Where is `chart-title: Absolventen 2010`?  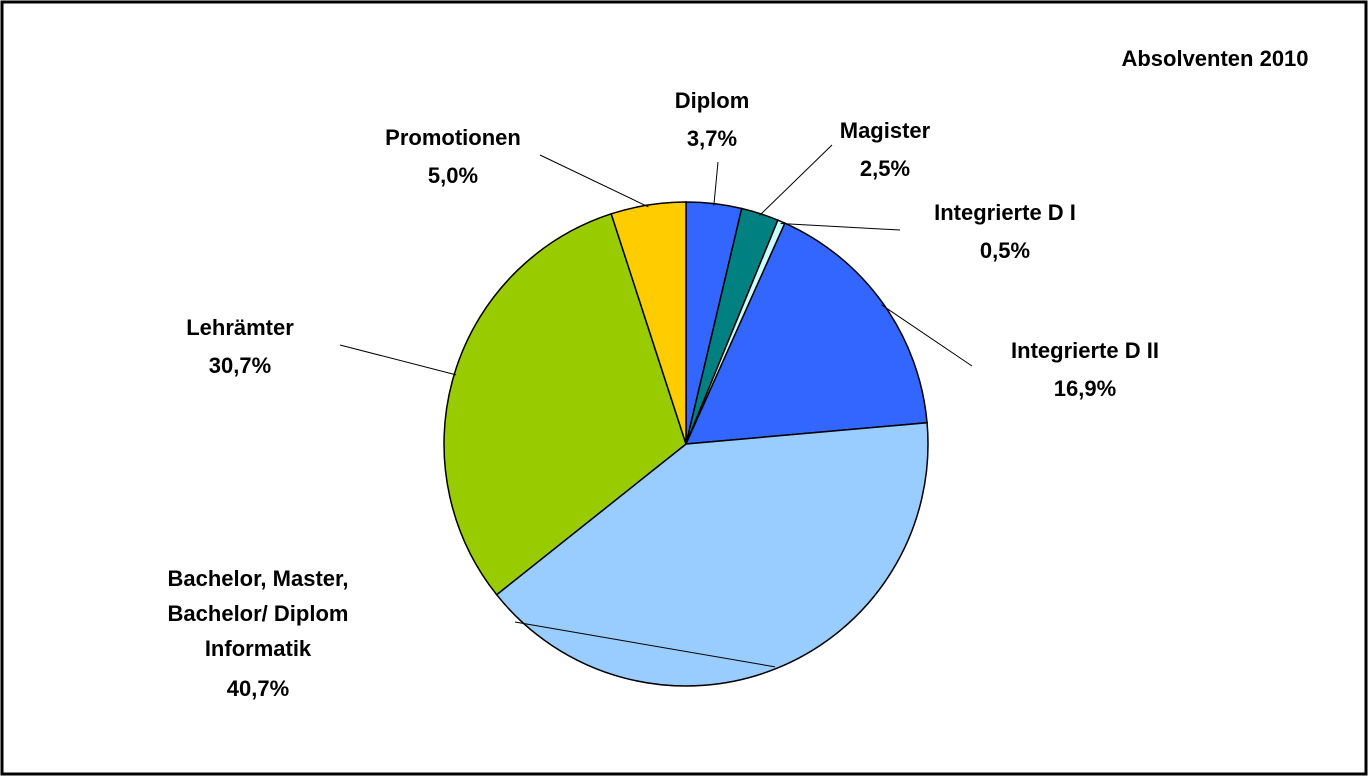
chart-title: Absolventen 2010 is located at coordinates (1214, 58).